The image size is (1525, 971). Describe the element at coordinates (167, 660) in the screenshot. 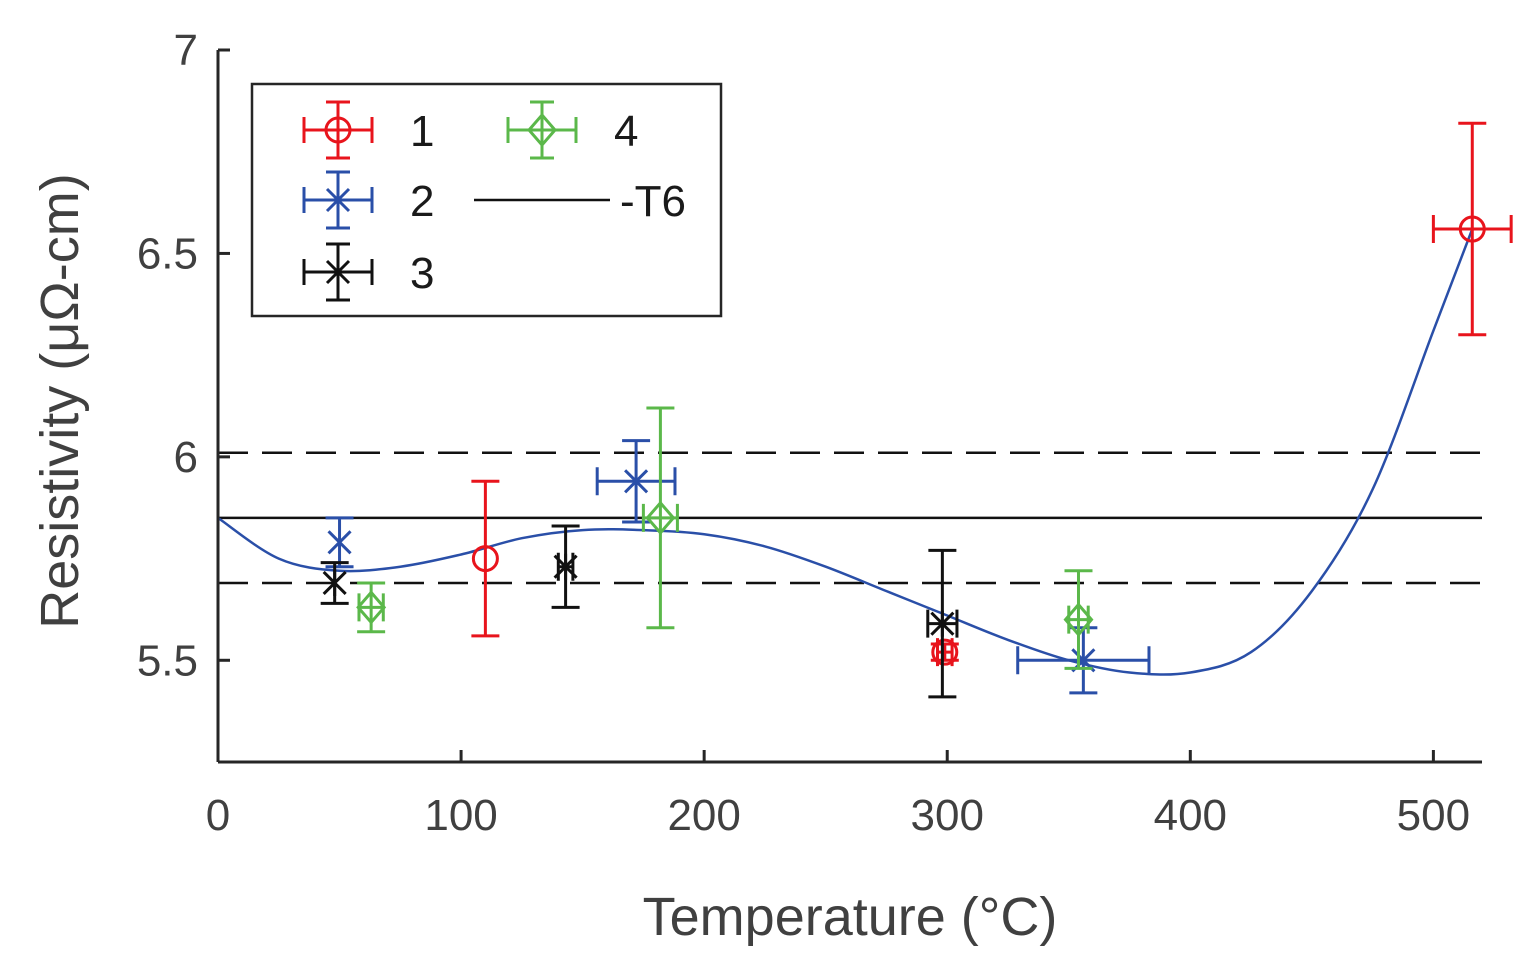

I see `y-tick-label: 5.5` at that location.